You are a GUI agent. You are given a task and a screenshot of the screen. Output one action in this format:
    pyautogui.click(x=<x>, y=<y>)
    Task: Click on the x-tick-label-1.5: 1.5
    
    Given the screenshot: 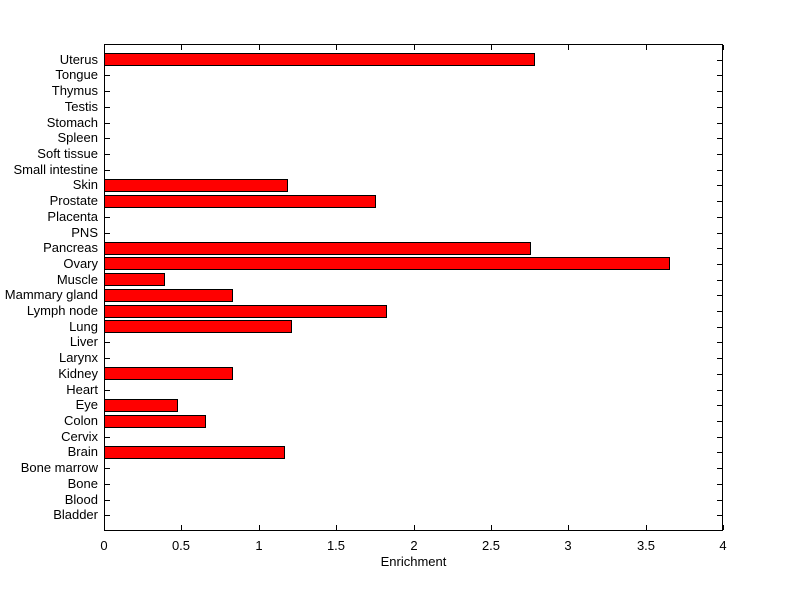 What is the action you would take?
    pyautogui.click(x=336, y=545)
    